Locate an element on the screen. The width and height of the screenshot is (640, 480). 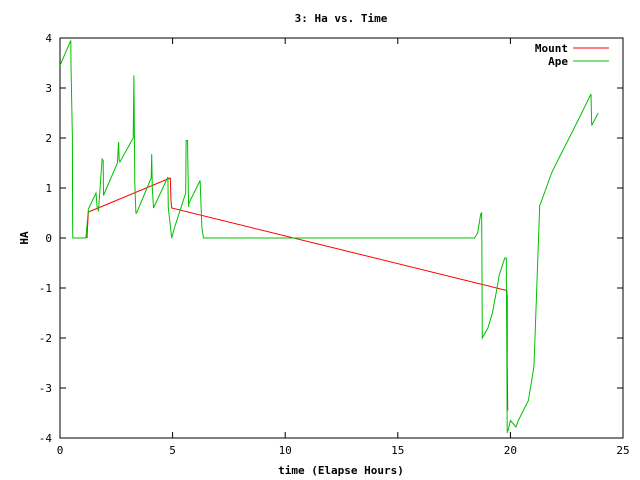
y-tick-label: 3 is located at coordinates (48, 88).